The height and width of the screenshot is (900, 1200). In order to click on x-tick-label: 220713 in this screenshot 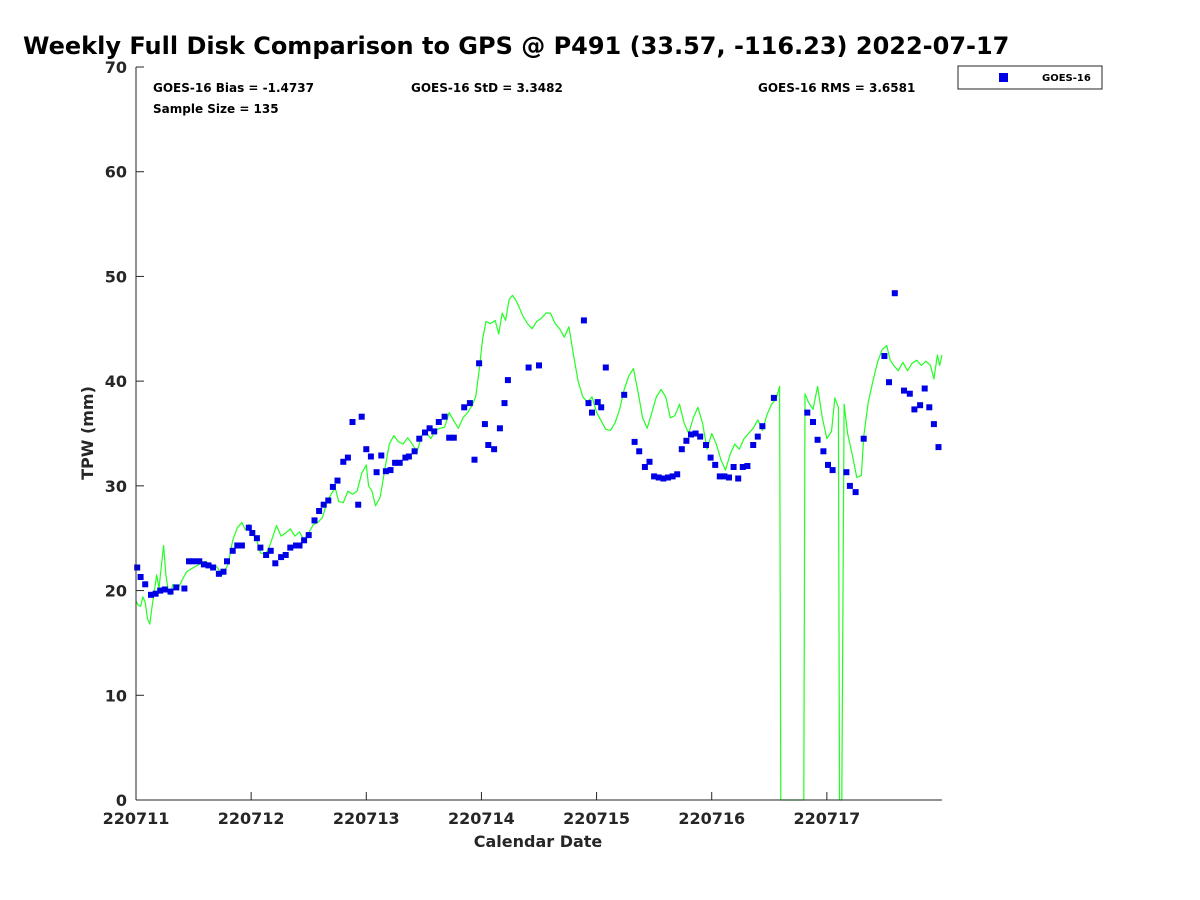, I will do `click(366, 818)`.